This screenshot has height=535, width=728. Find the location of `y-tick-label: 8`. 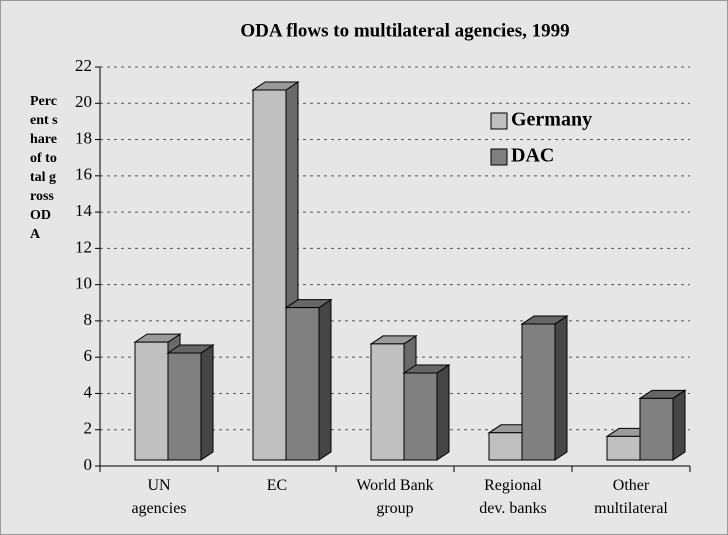

y-tick-label: 8 is located at coordinates (88, 319).